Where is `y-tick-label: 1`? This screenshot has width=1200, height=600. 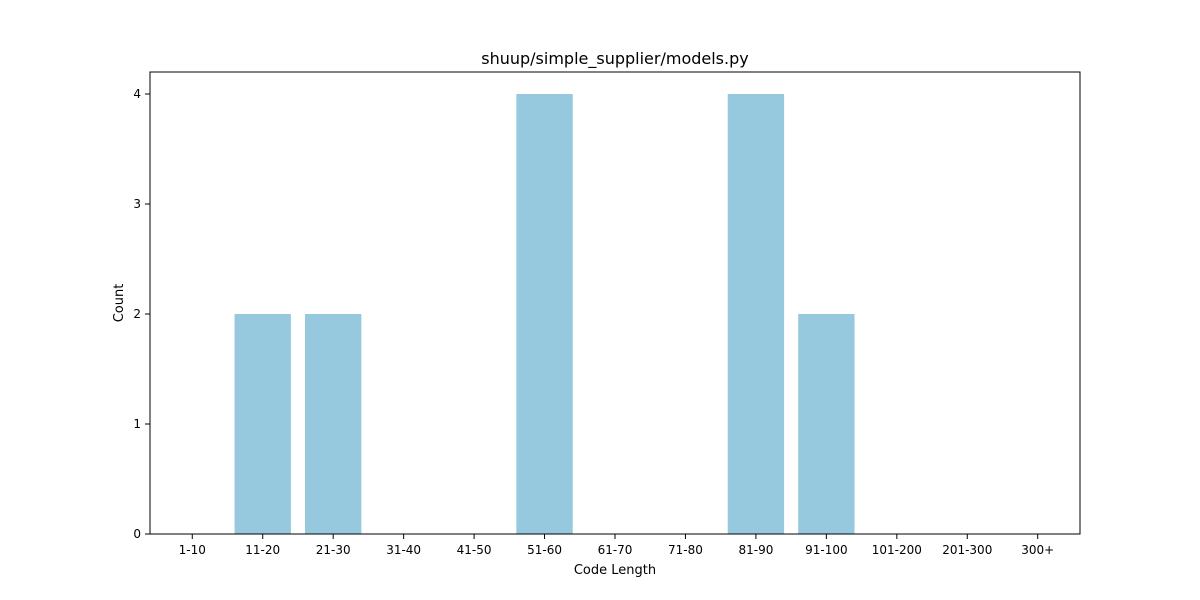 y-tick-label: 1 is located at coordinates (137, 424).